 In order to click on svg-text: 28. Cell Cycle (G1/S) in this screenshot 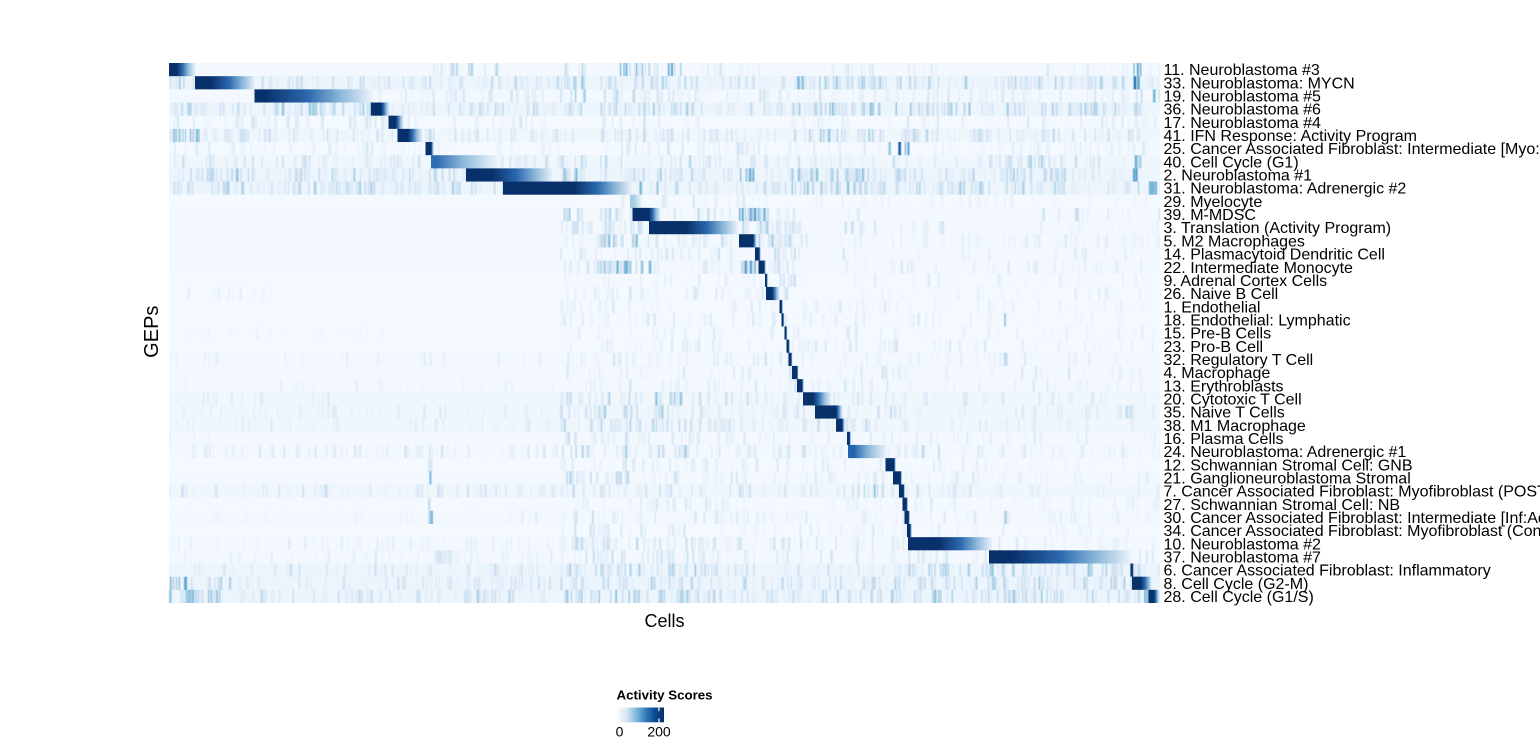, I will do `click(1239, 597)`.